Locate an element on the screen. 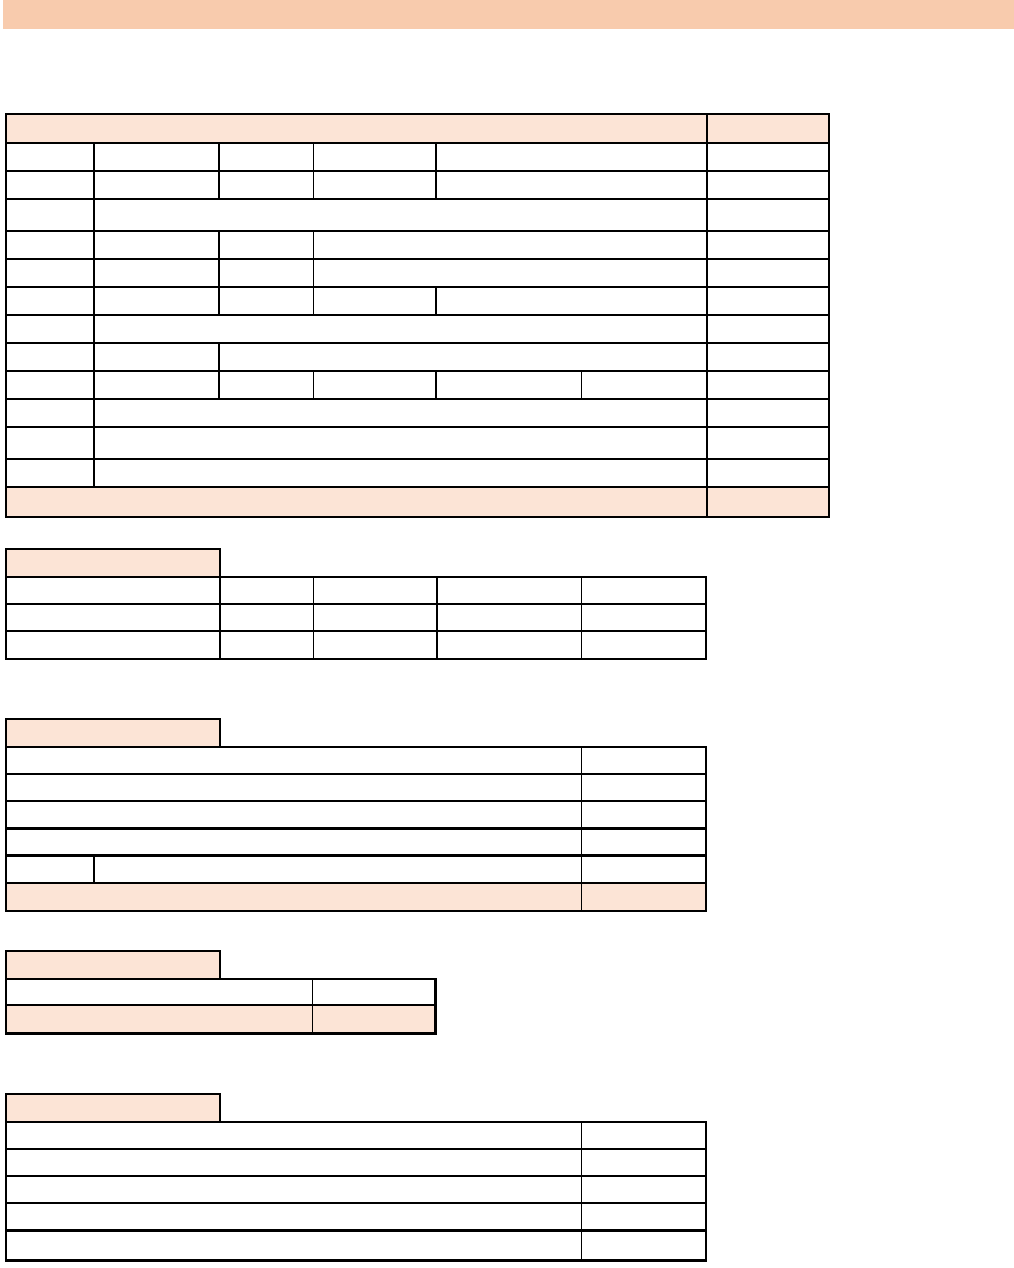  section-total-row is located at coordinates (356, 897).